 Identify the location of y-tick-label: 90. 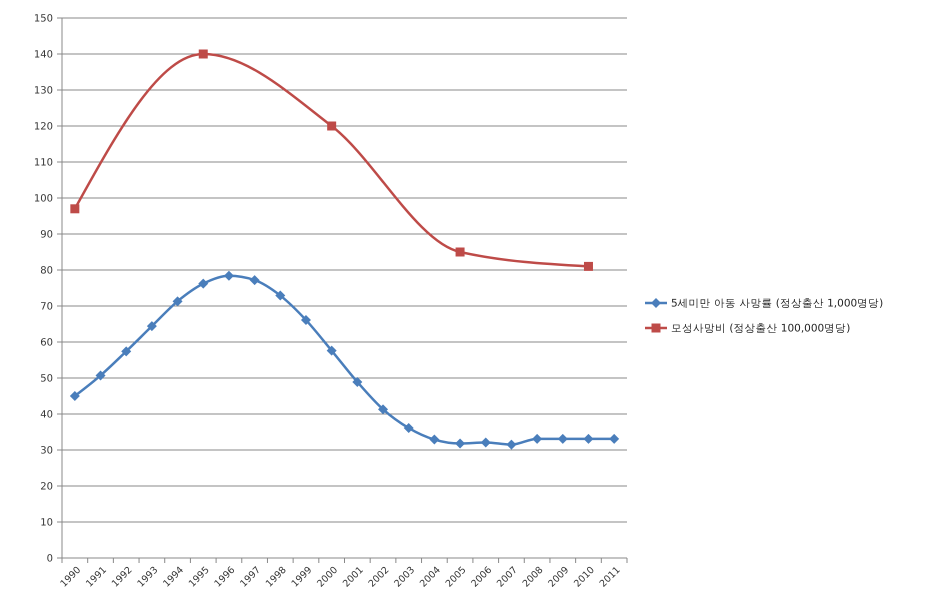
(46, 235).